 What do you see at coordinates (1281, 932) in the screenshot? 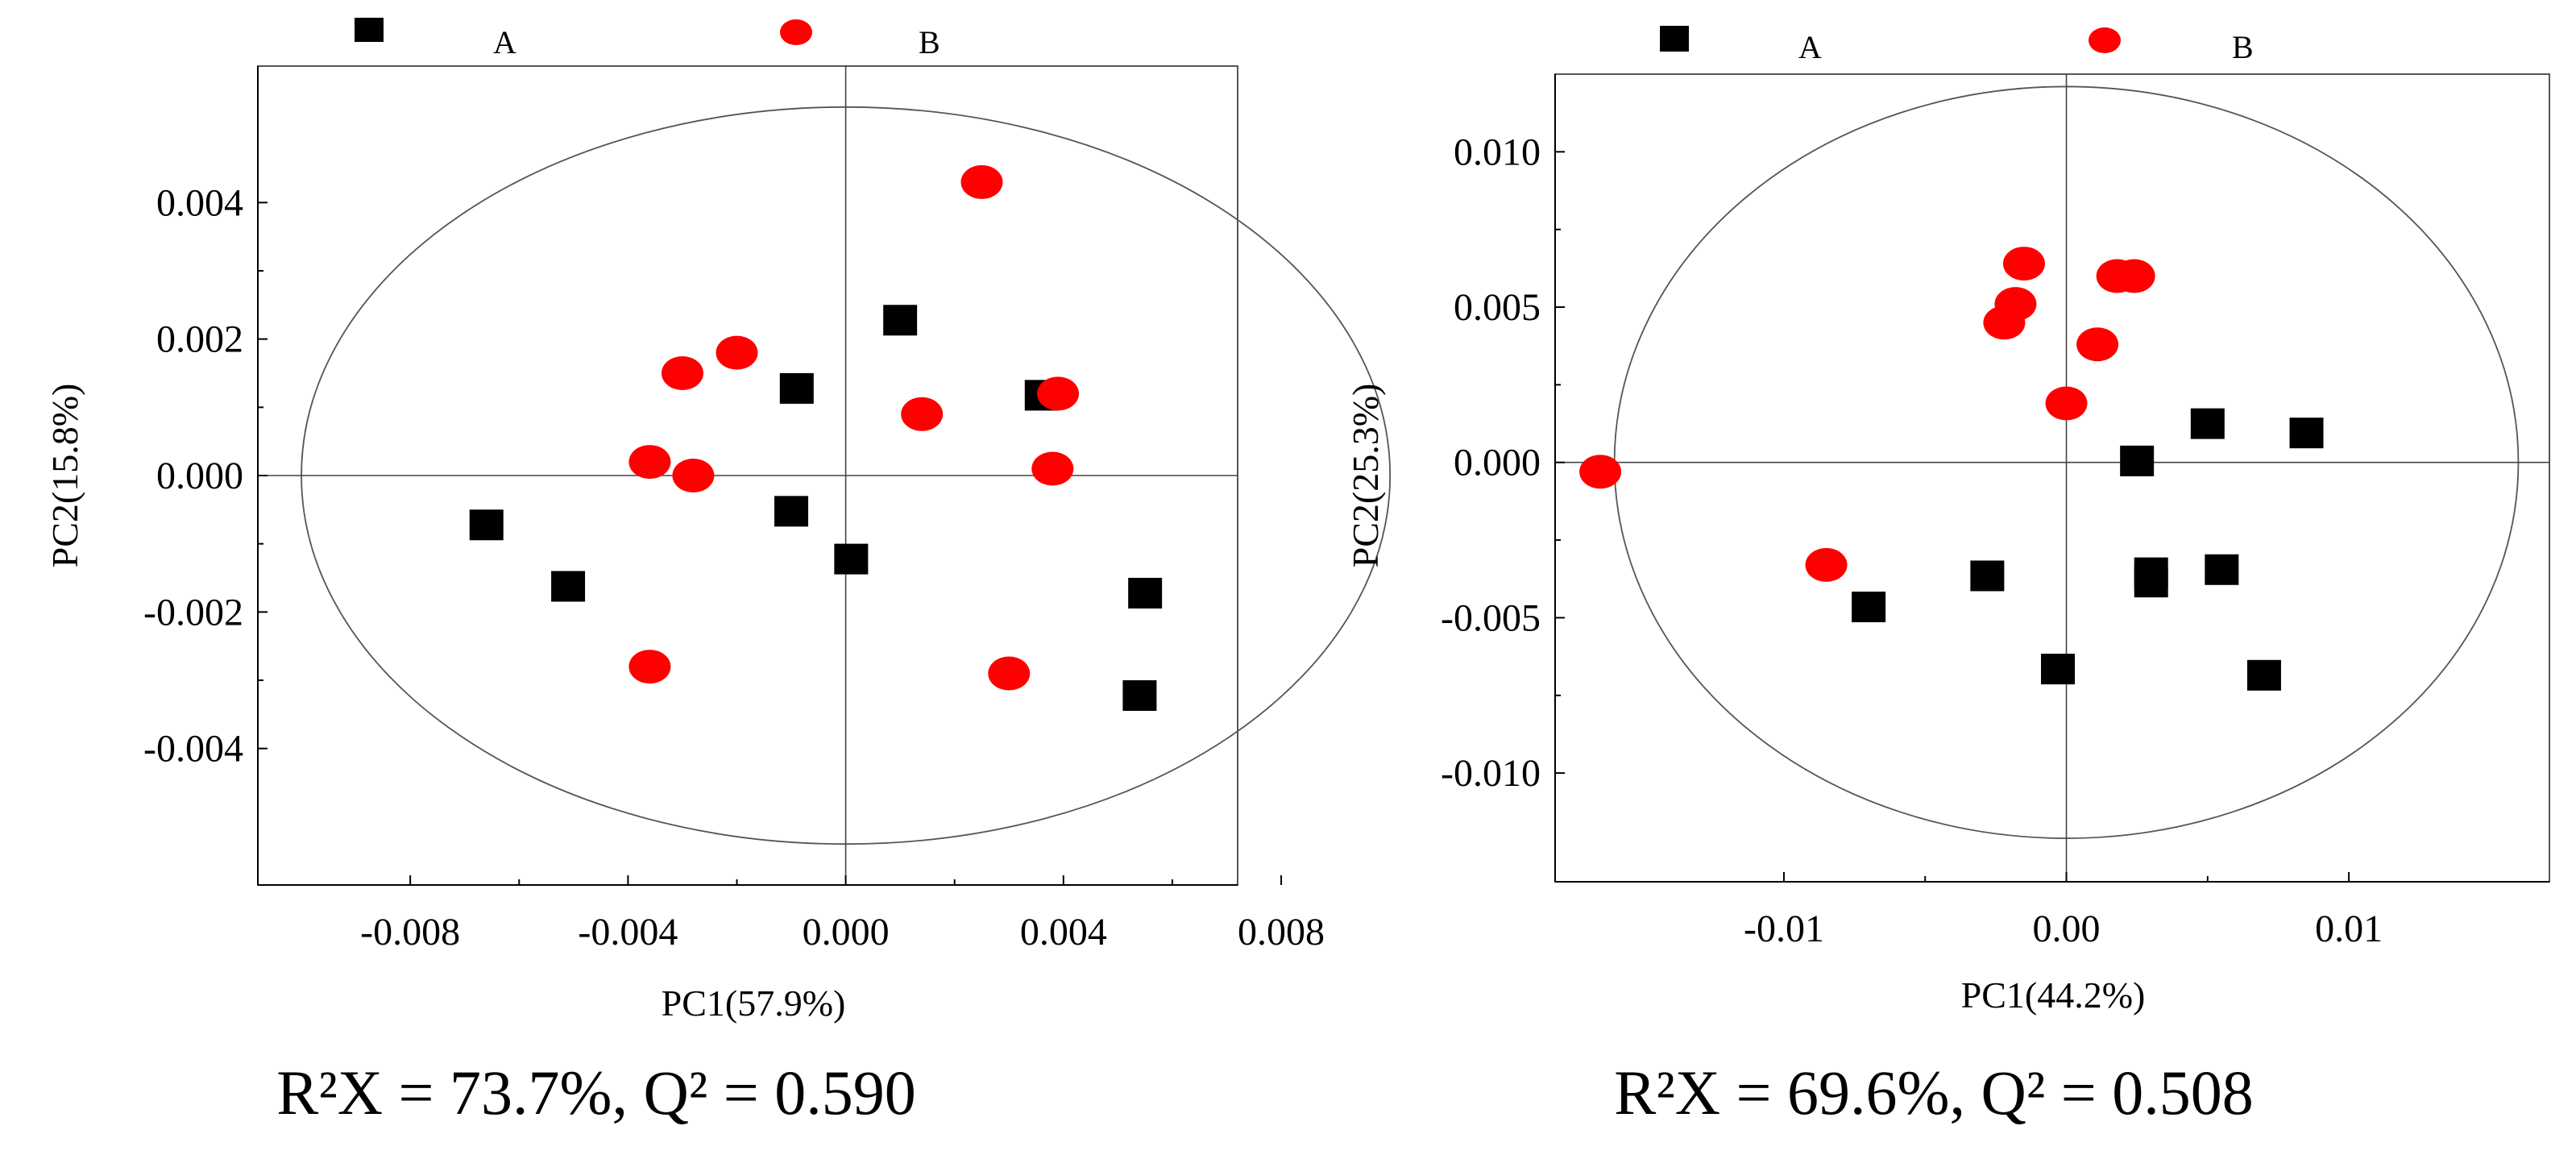
I see `x-tick-label: 0.008` at bounding box center [1281, 932].